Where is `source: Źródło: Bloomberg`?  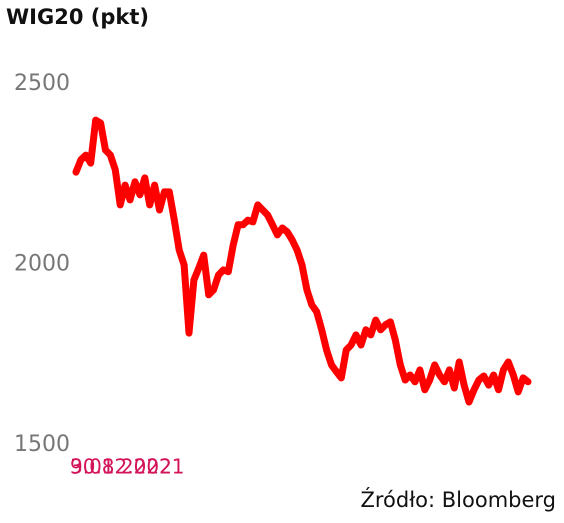
source: Źródło: Bloomberg is located at coordinates (458, 499).